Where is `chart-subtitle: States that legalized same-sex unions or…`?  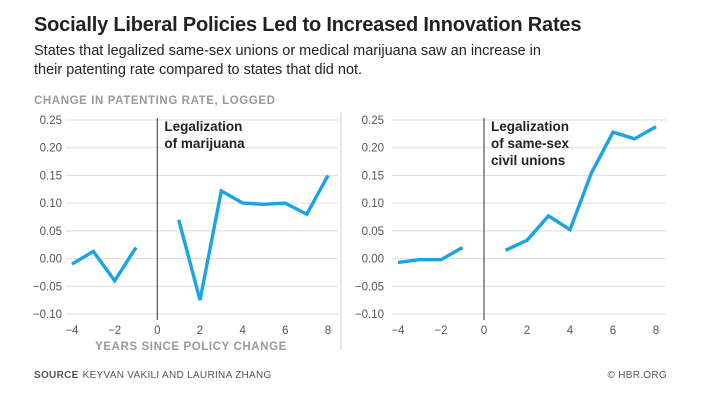 chart-subtitle: States that legalized same-sex unions or… is located at coordinates (287, 60).